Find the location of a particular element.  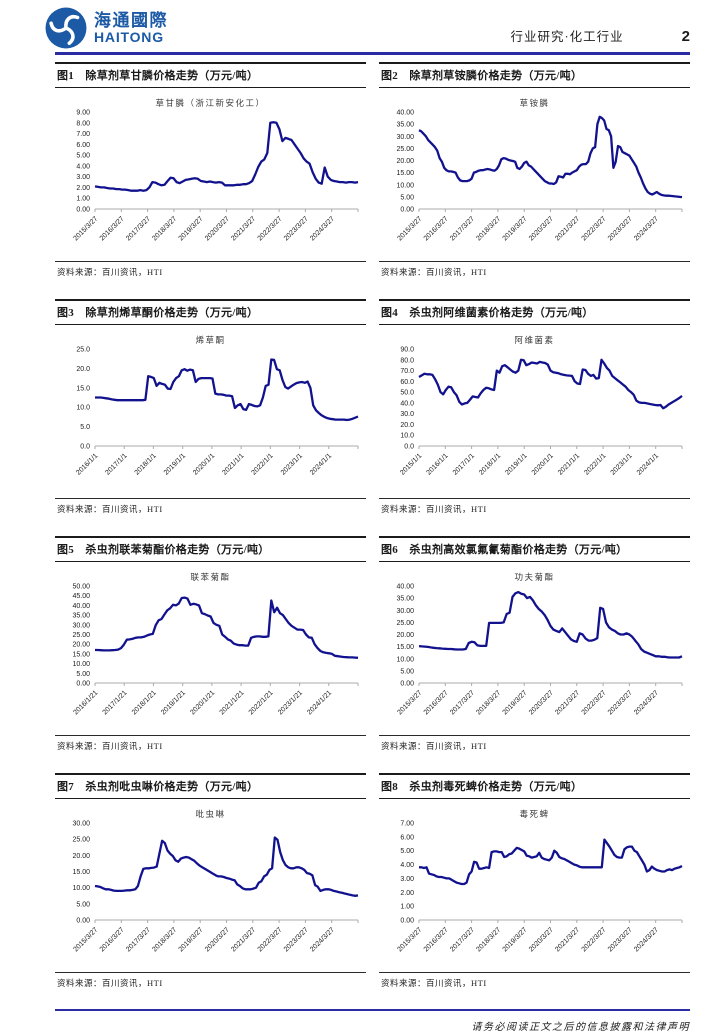

svg-text: 35.00 is located at coordinates (81, 616).